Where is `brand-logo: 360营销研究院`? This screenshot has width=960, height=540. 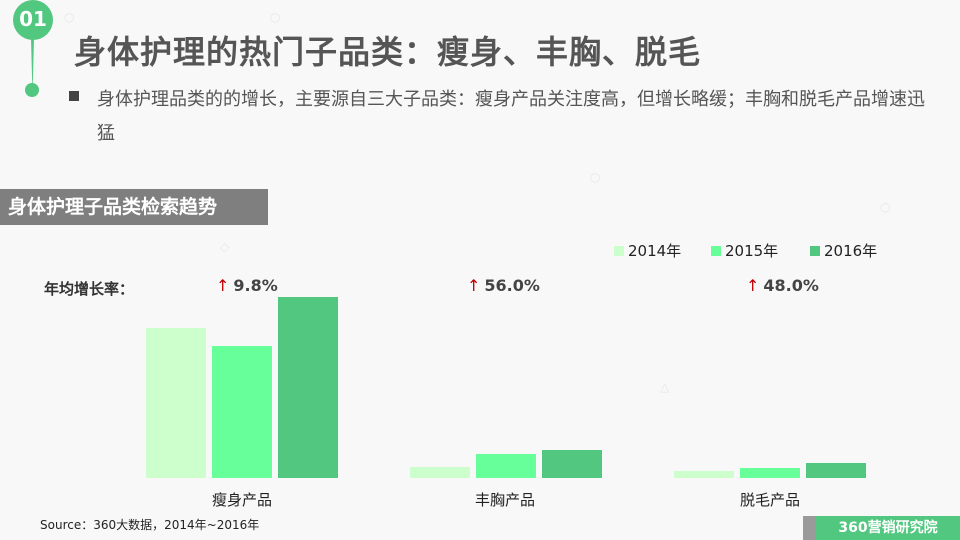
brand-logo: 360营销研究院 is located at coordinates (888, 528).